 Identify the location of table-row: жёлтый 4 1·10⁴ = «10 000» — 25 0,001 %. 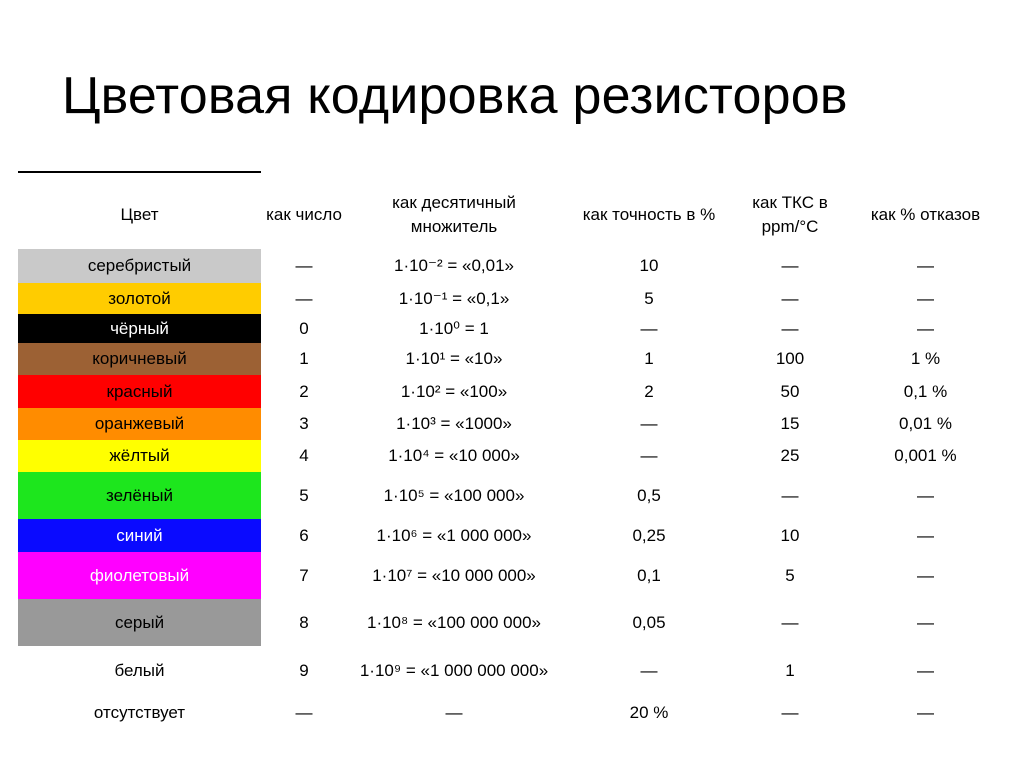
(513, 456).